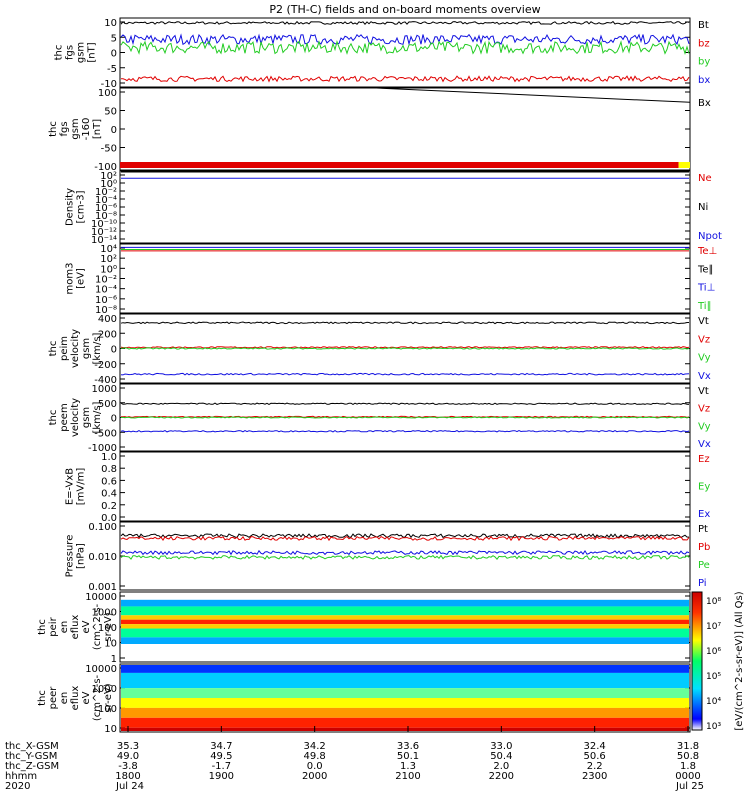 This screenshot has height=804, width=750. I want to click on y-tick-label: 10⁻¹², so click(104, 232).